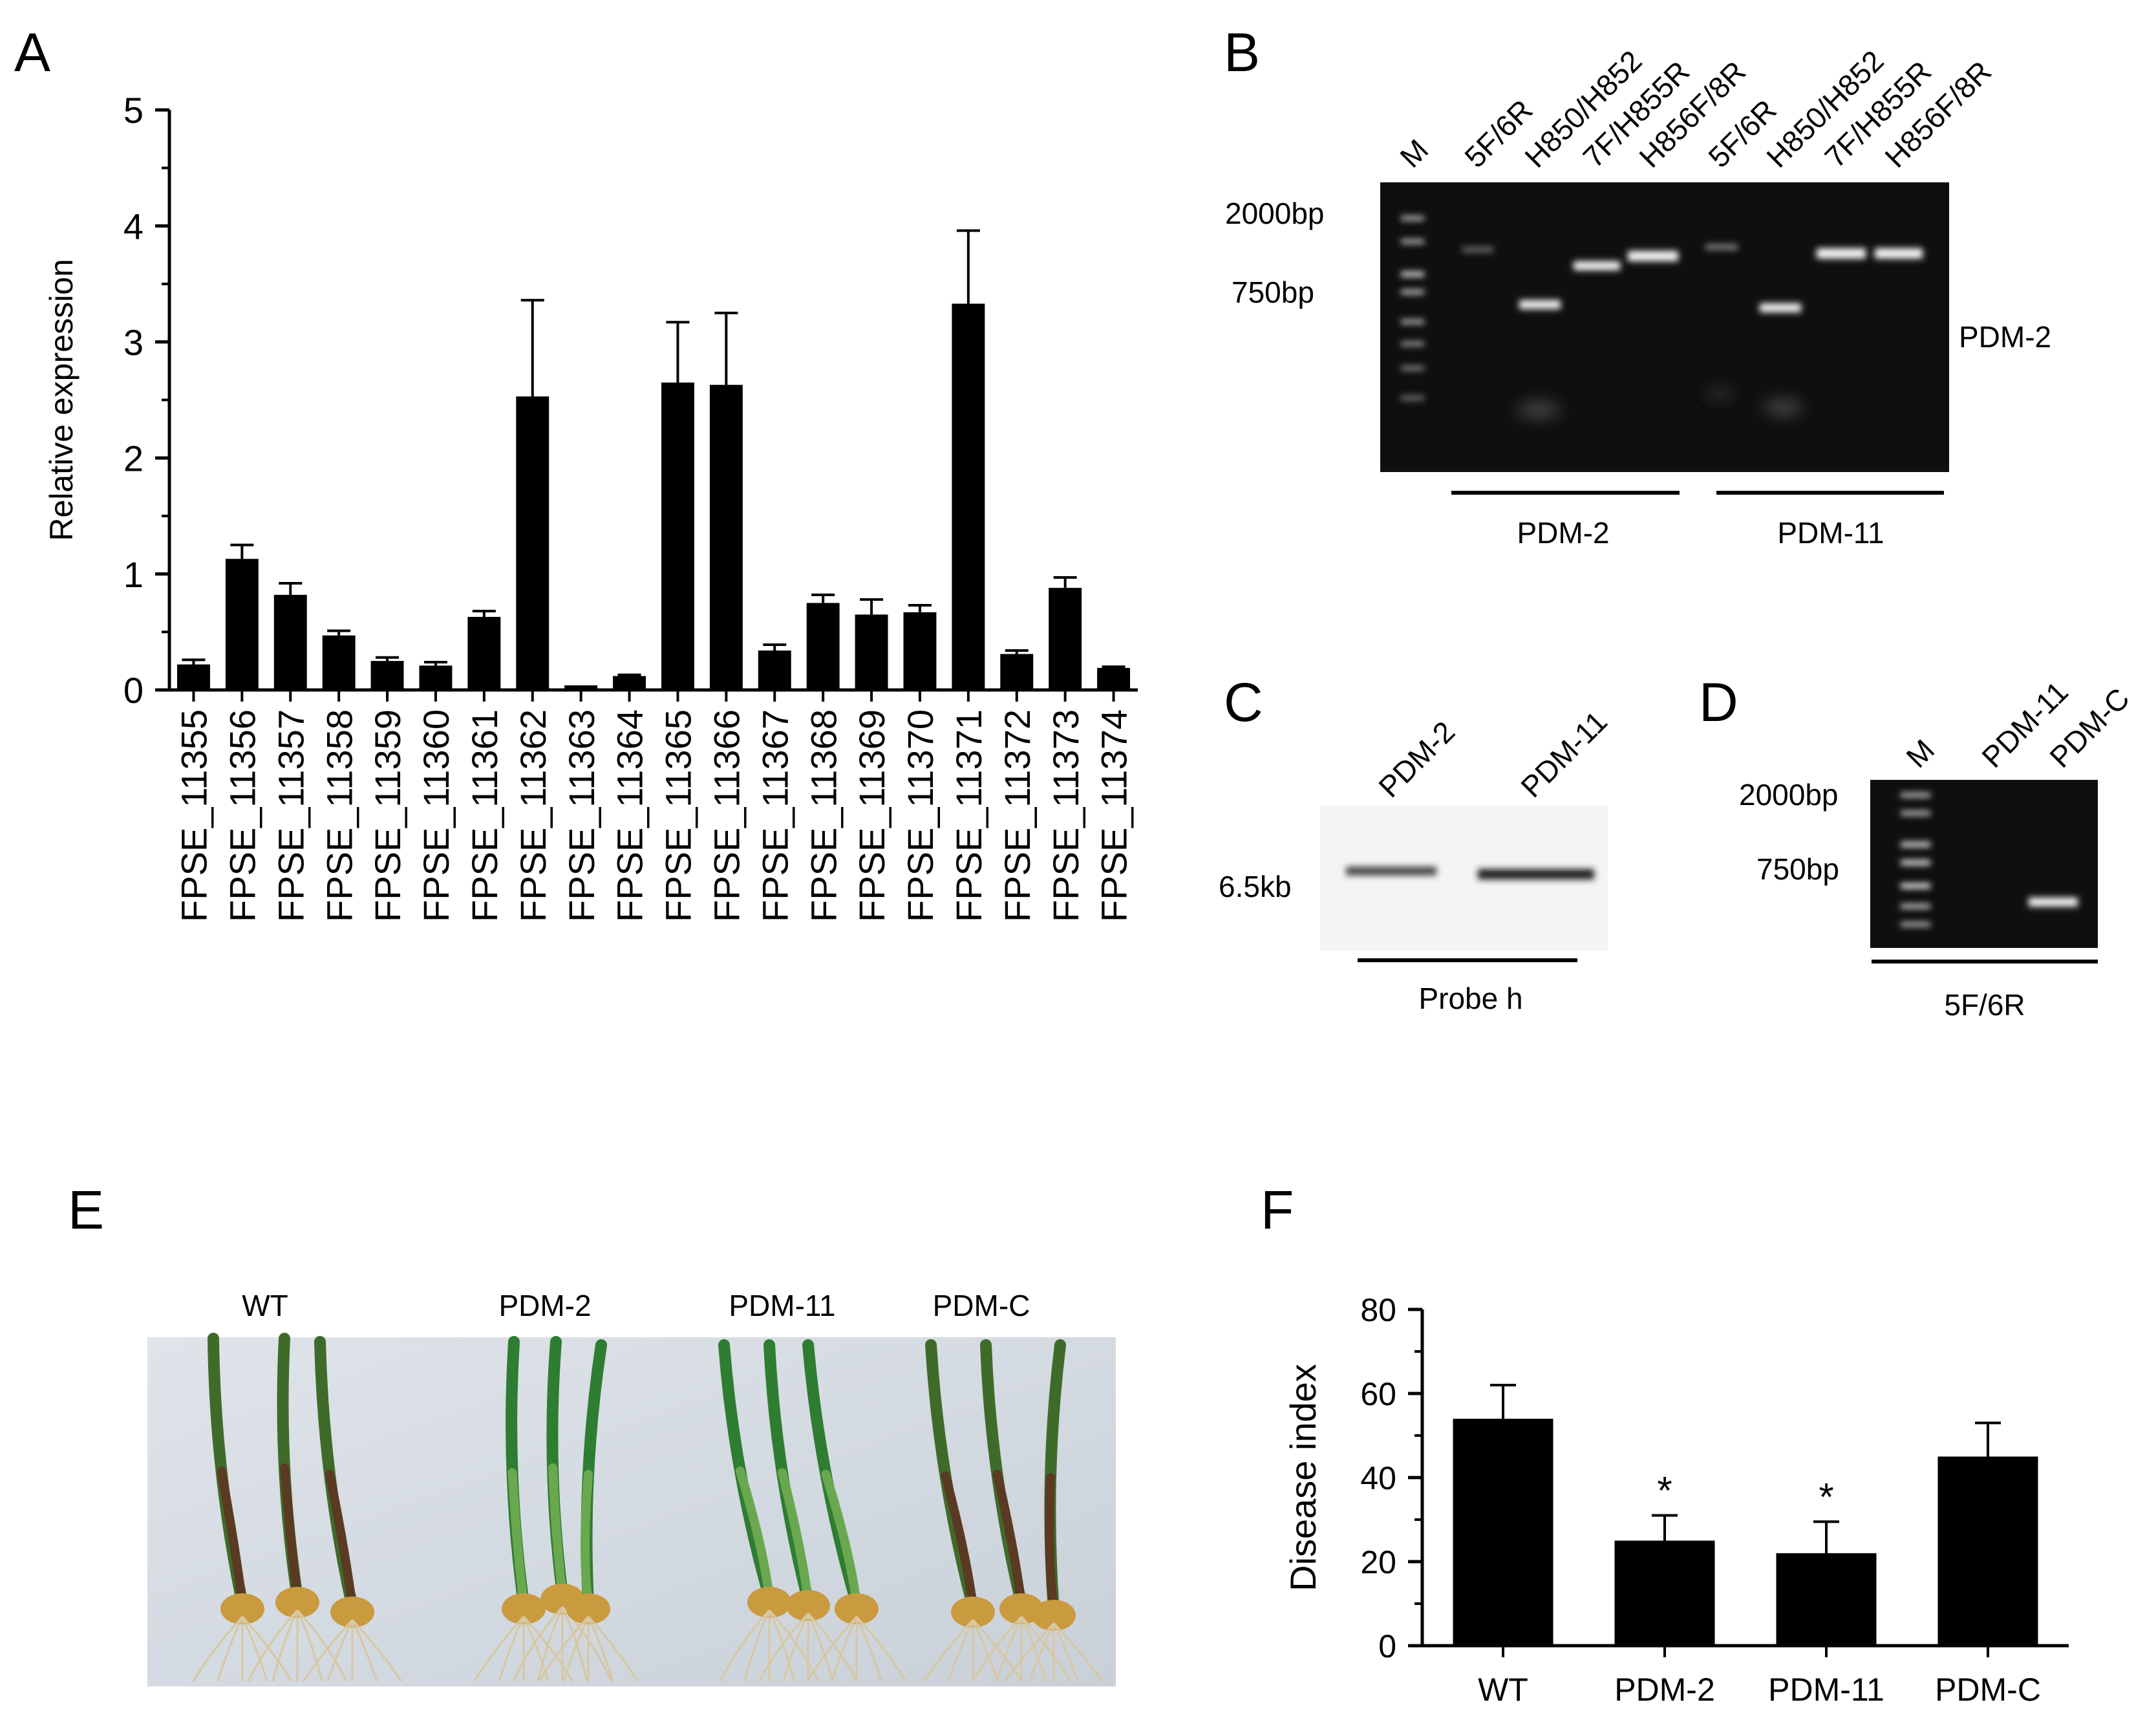 The height and width of the screenshot is (1711, 2156). What do you see at coordinates (727, 815) in the screenshot?
I see `x-tick-label: FPSE_11366` at bounding box center [727, 815].